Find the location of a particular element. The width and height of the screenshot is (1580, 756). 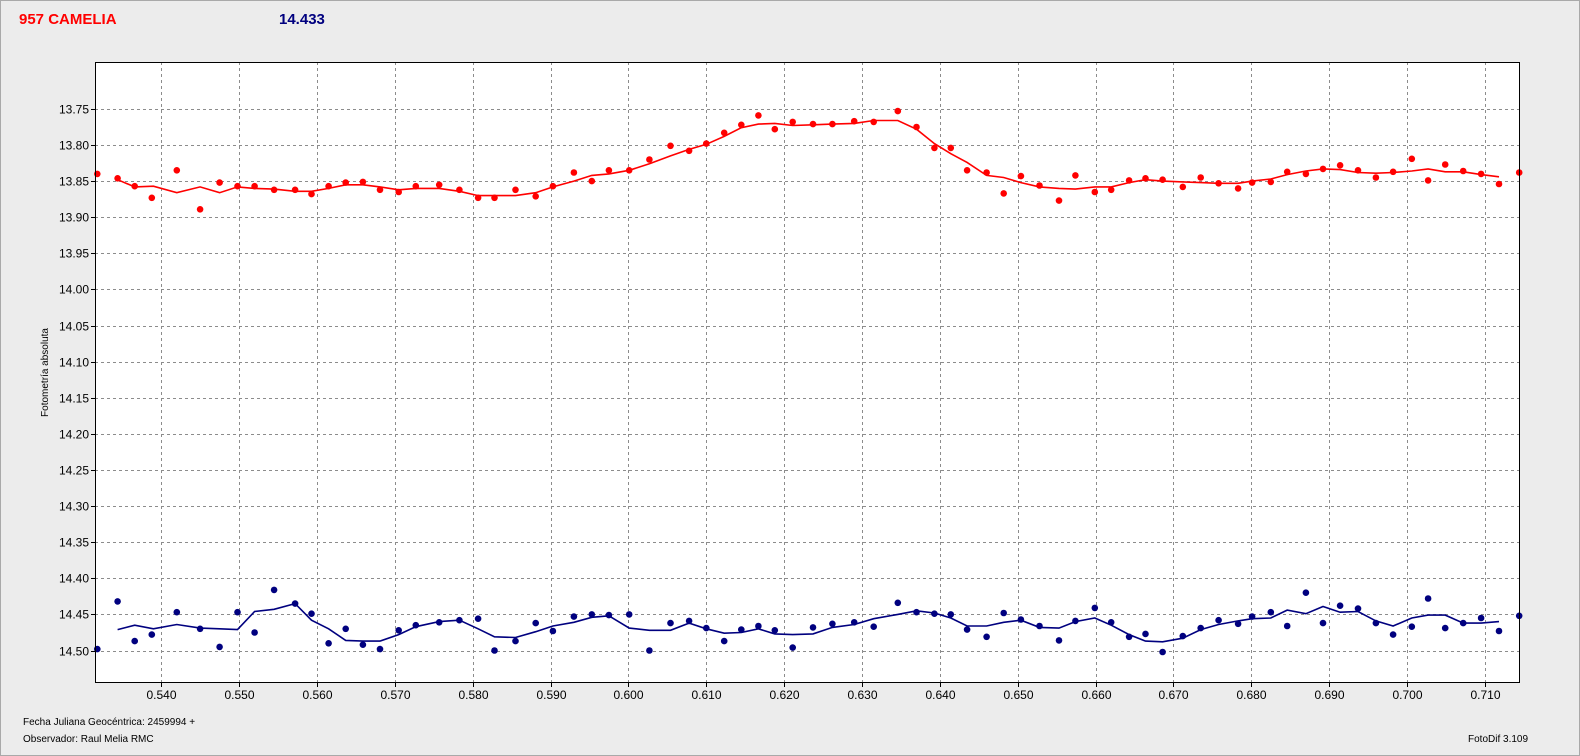

x-tick-label: 0.650 is located at coordinates (1018, 695).